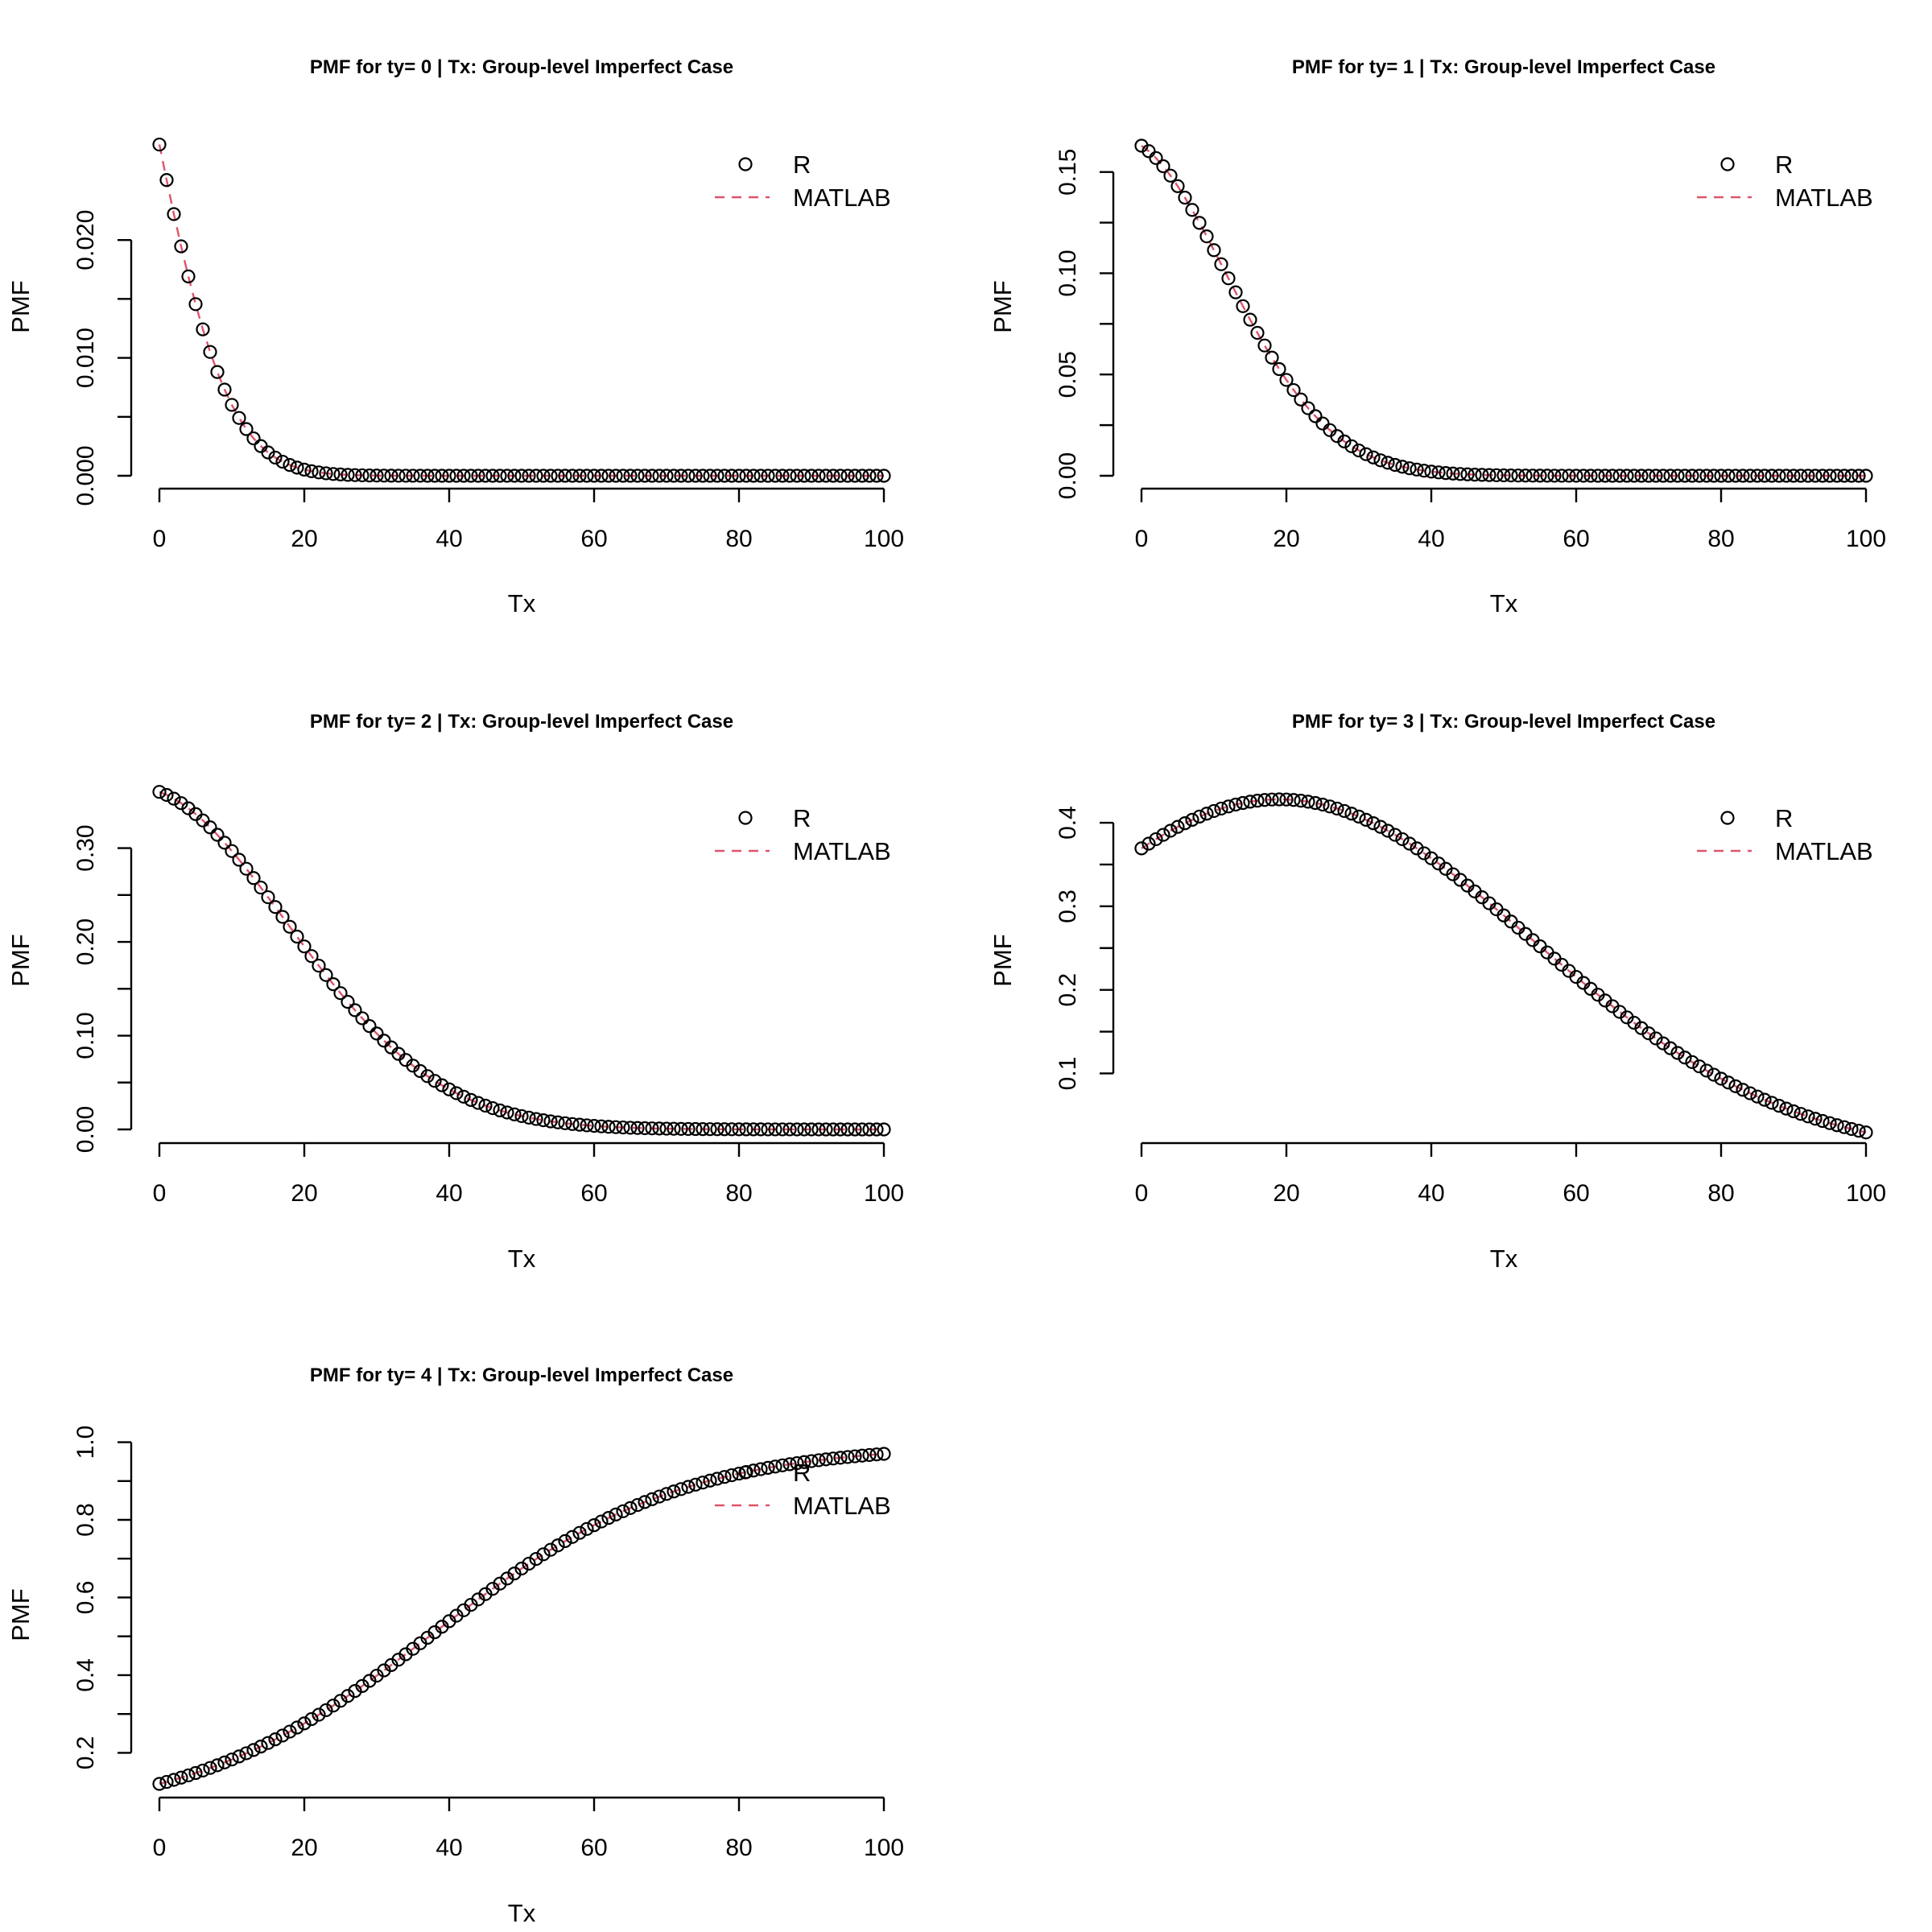  Describe the element at coordinates (1431, 1193) in the screenshot. I see `x-tick-label: 40` at that location.